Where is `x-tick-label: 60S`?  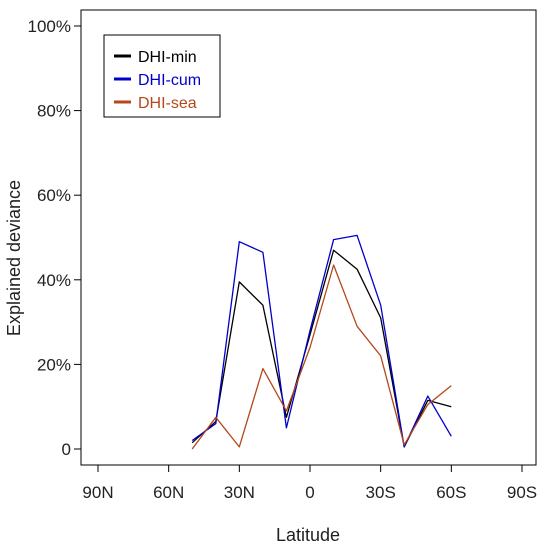
x-tick-label: 60S is located at coordinates (451, 492).